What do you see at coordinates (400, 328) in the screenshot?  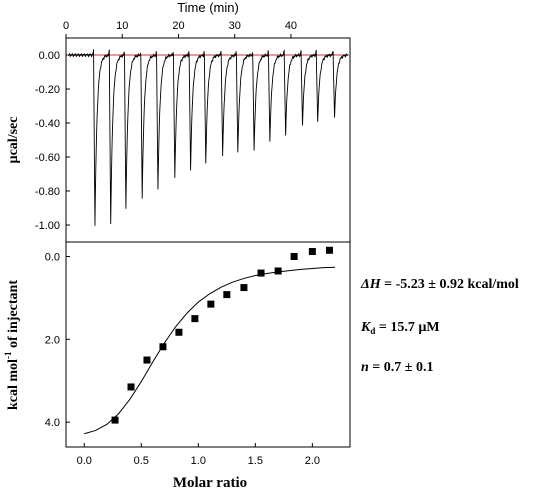 I see `kd-annotation: Kd = 15.7 µM` at bounding box center [400, 328].